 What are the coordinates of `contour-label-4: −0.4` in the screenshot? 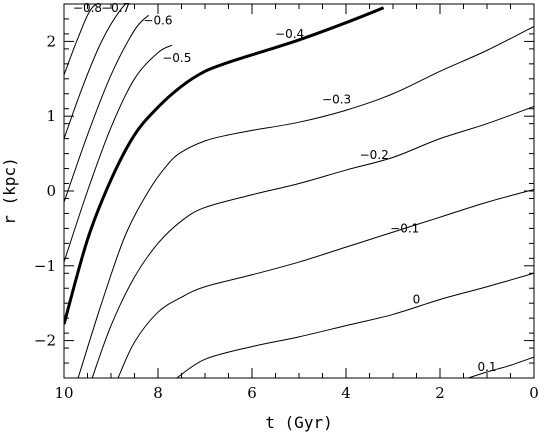 It's located at (289, 34).